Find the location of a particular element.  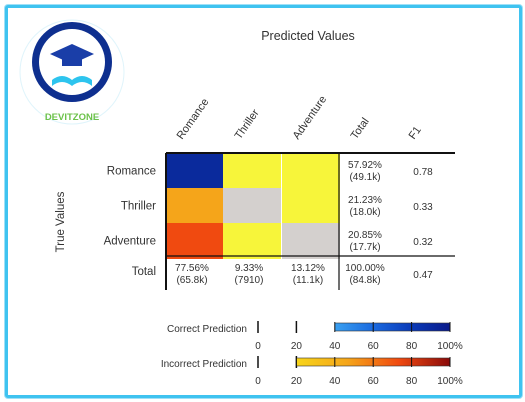

column-total-count: (84.8k) is located at coordinates (364, 280).